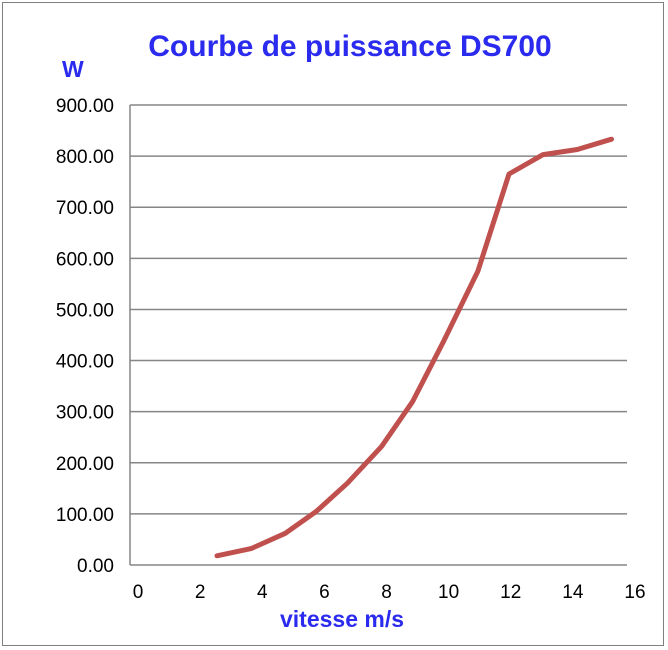 Image resolution: width=668 pixels, height=650 pixels. Describe the element at coordinates (85, 362) in the screenshot. I see `y-tick-label: 400.00` at that location.